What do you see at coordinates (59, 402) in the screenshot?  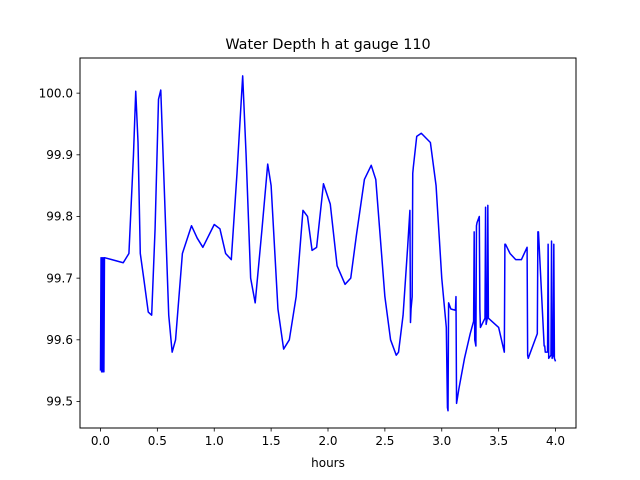 I see `y-tick-label: 99.5` at bounding box center [59, 402].